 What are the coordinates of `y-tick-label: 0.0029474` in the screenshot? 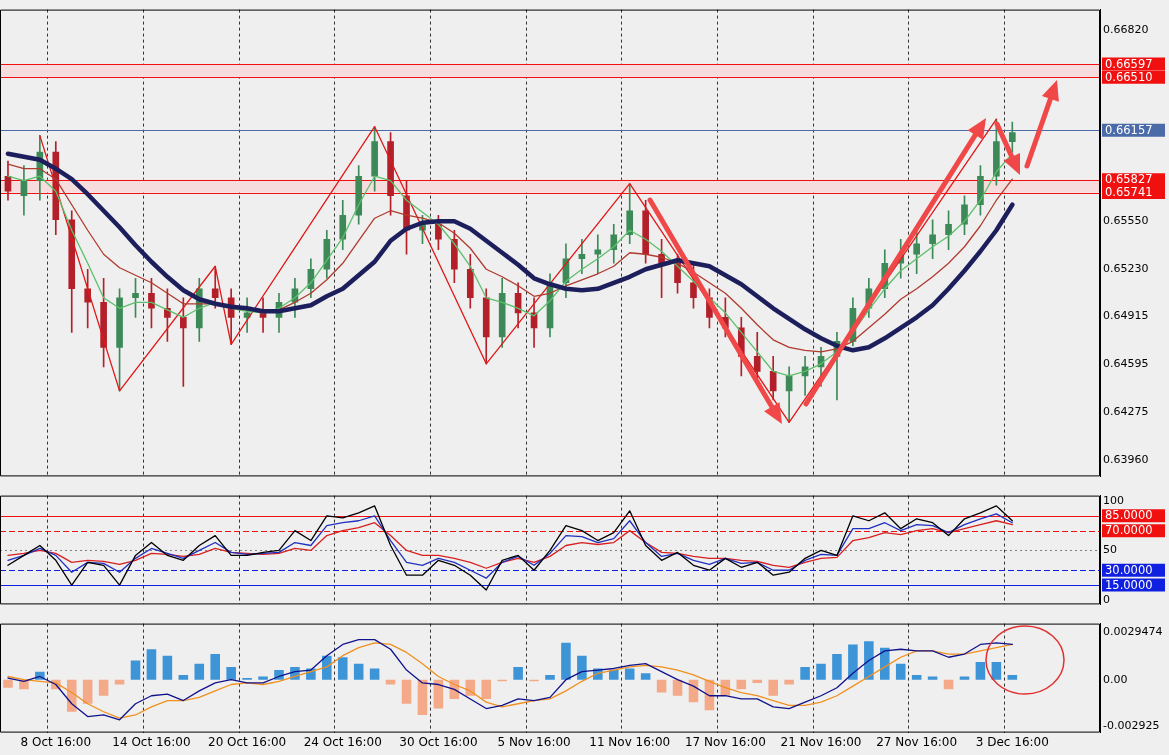 It's located at (1133, 632).